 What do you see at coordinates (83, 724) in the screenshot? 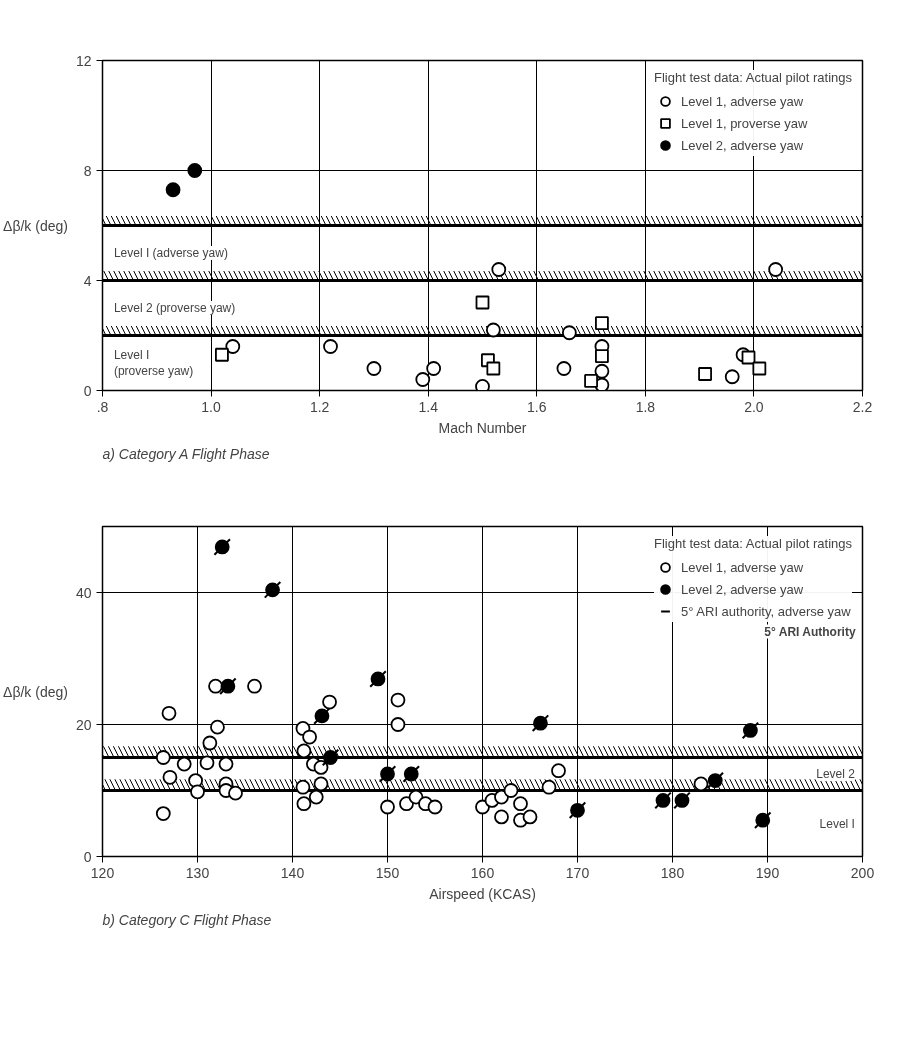
I see `y-tick-label: 20` at bounding box center [83, 724].